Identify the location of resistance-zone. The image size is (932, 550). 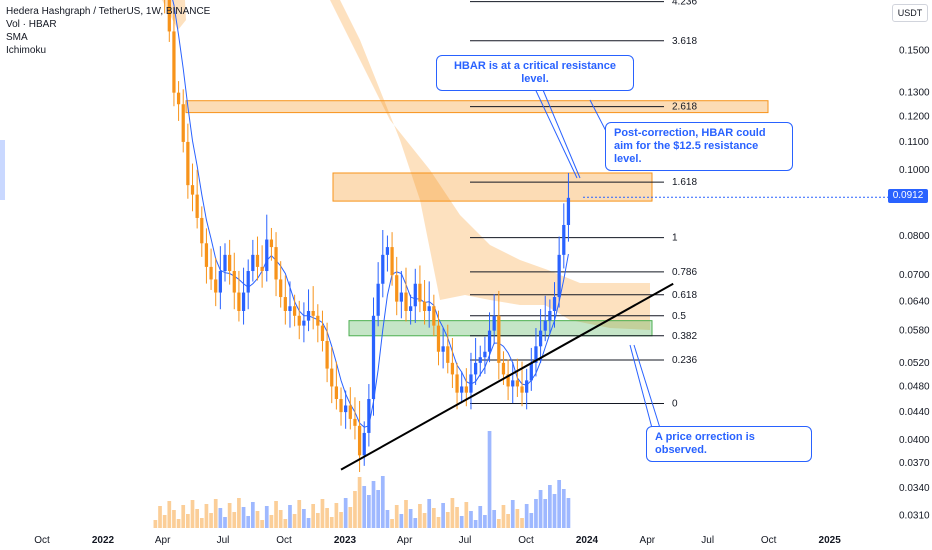
(492, 187).